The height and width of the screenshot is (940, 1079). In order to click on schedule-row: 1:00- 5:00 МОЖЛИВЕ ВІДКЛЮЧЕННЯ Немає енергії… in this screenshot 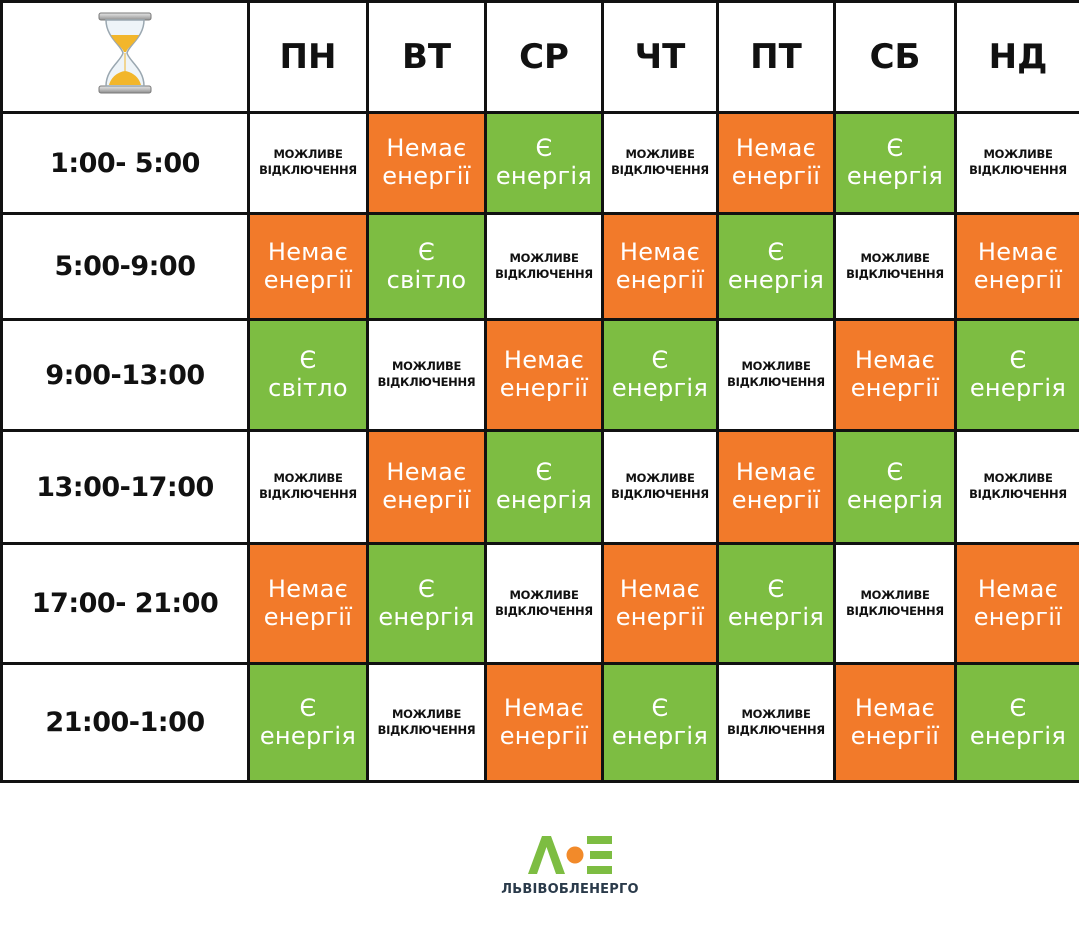, I will do `click(539, 163)`.